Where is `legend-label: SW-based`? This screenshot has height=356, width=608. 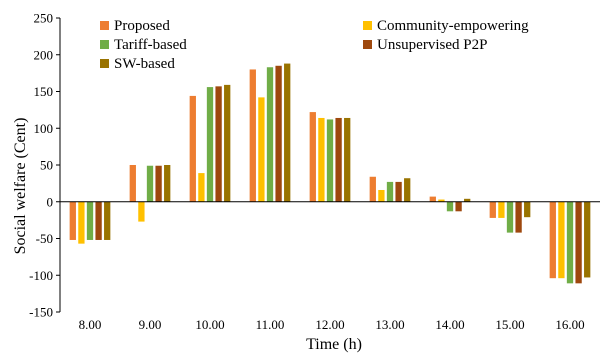 legend-label: SW-based is located at coordinates (144, 64).